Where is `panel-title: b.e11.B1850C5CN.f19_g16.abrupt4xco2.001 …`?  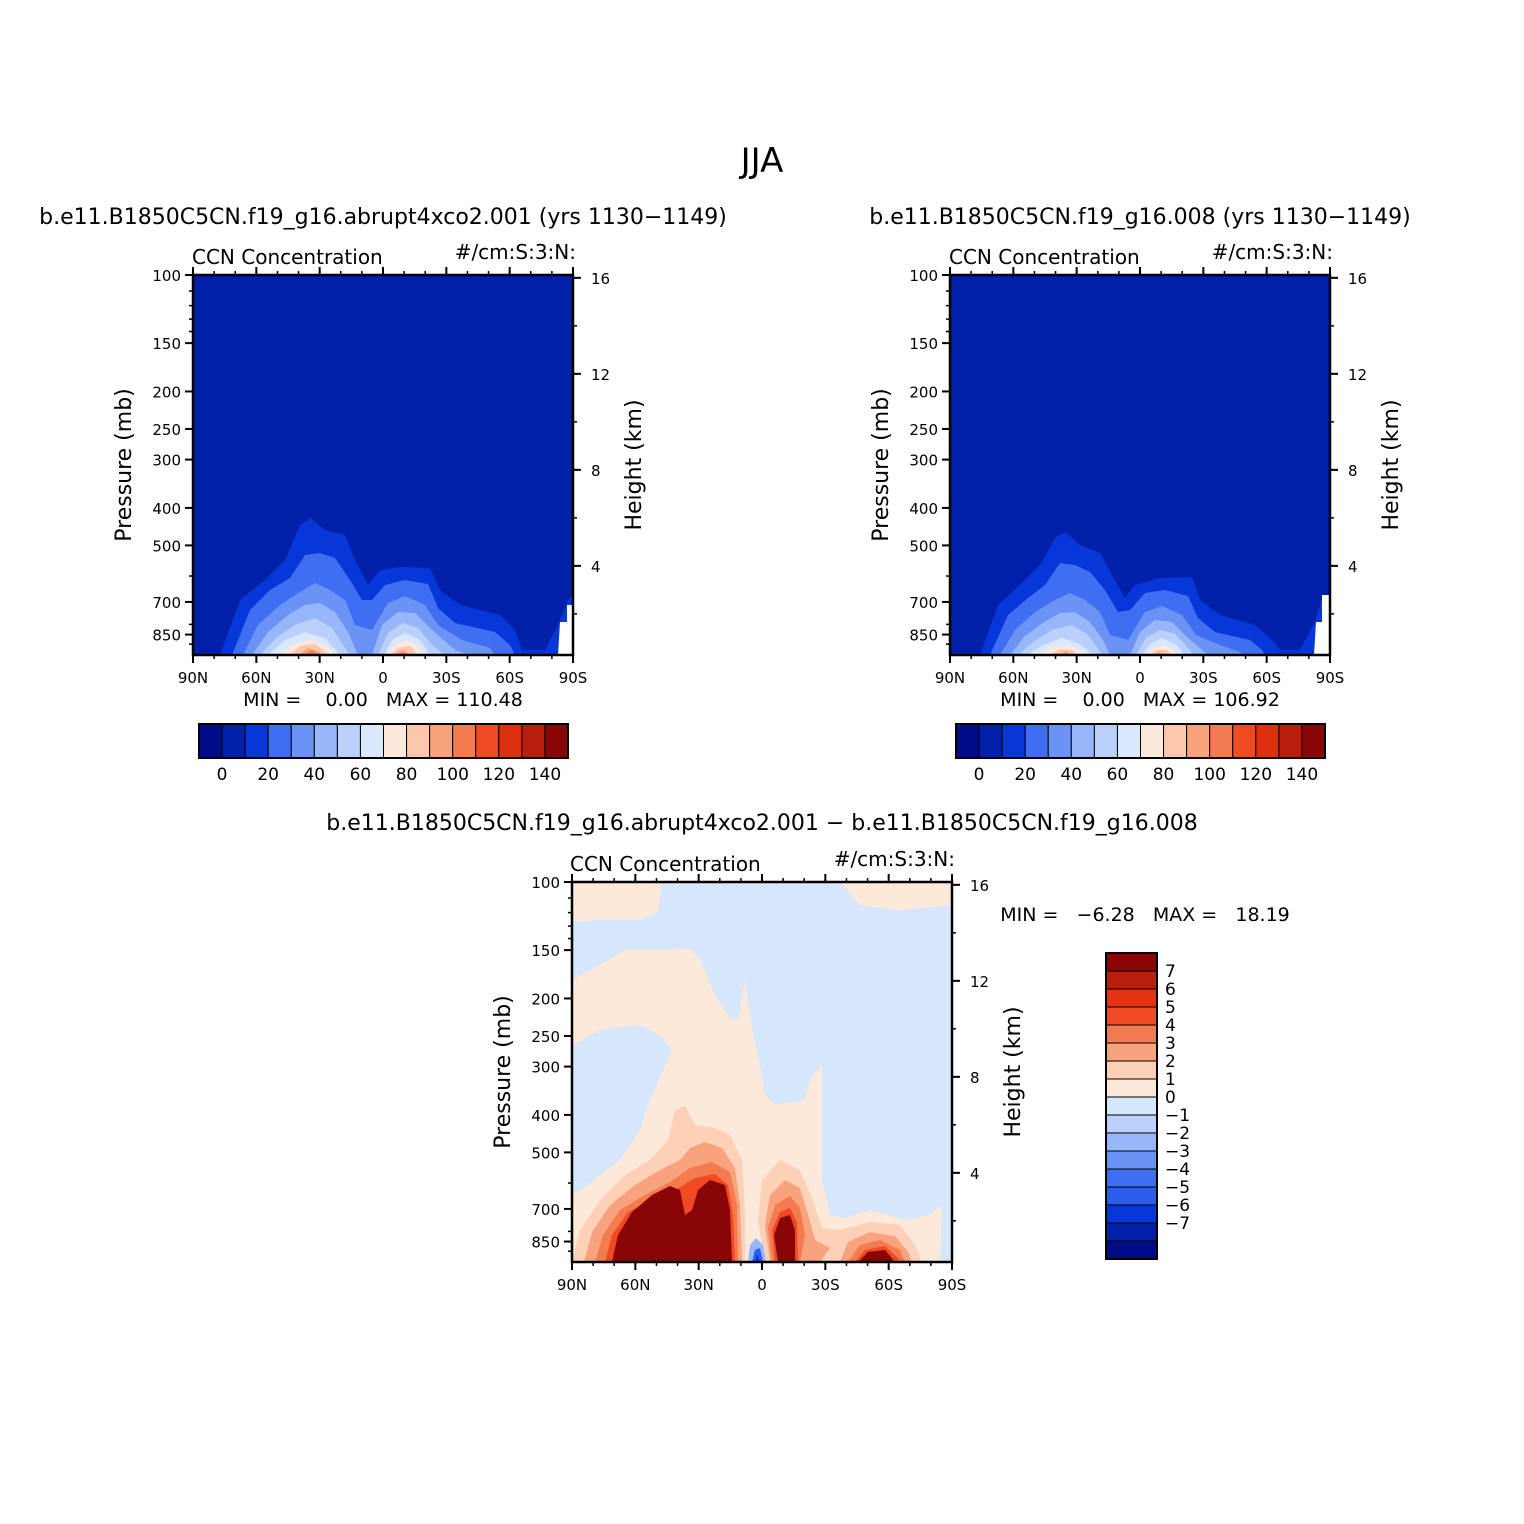
panel-title: b.e11.B1850C5CN.f19_g16.abrupt4xco2.001 … is located at coordinates (383, 217).